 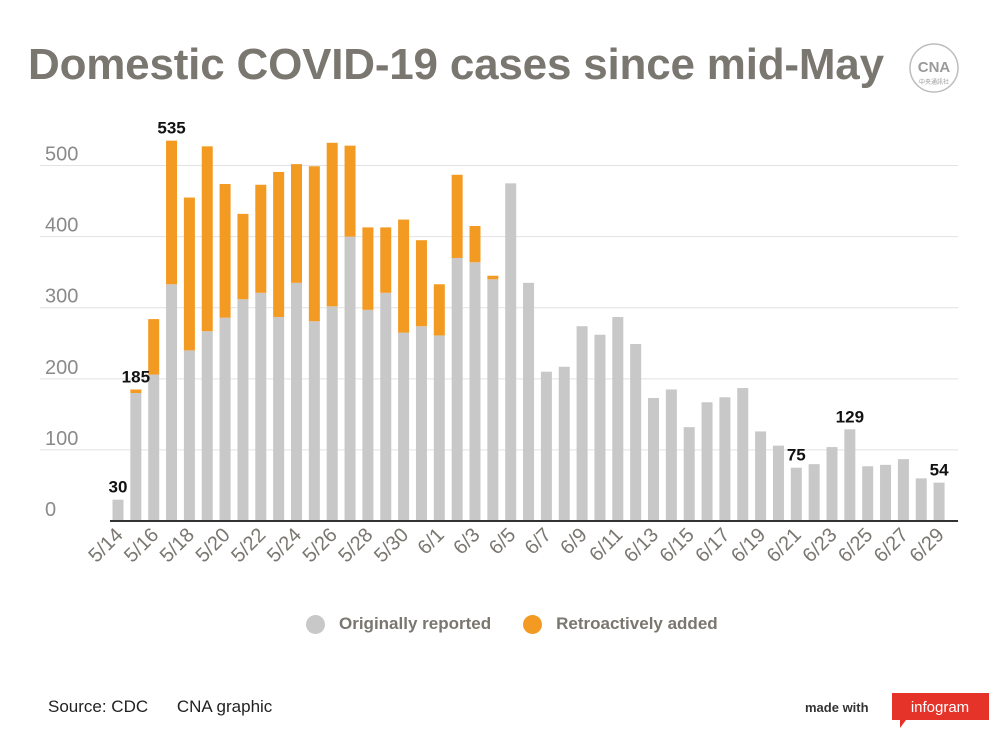 I want to click on bar-original-6/29, so click(x=939, y=501).